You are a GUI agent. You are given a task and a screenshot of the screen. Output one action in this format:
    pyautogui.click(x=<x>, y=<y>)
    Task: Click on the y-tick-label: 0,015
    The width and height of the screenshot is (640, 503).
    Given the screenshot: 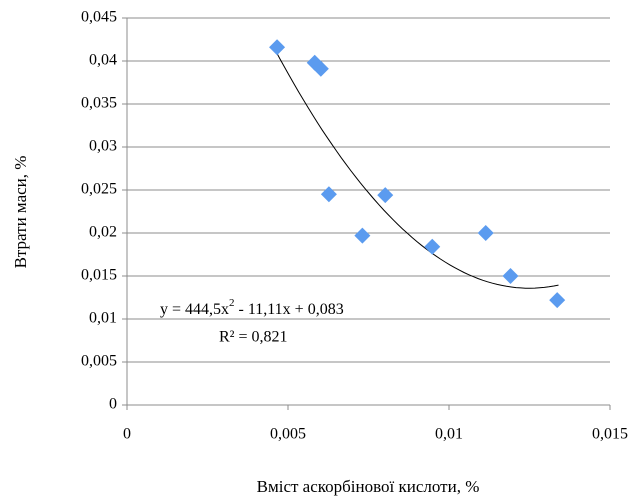 What is the action you would take?
    pyautogui.click(x=99, y=275)
    